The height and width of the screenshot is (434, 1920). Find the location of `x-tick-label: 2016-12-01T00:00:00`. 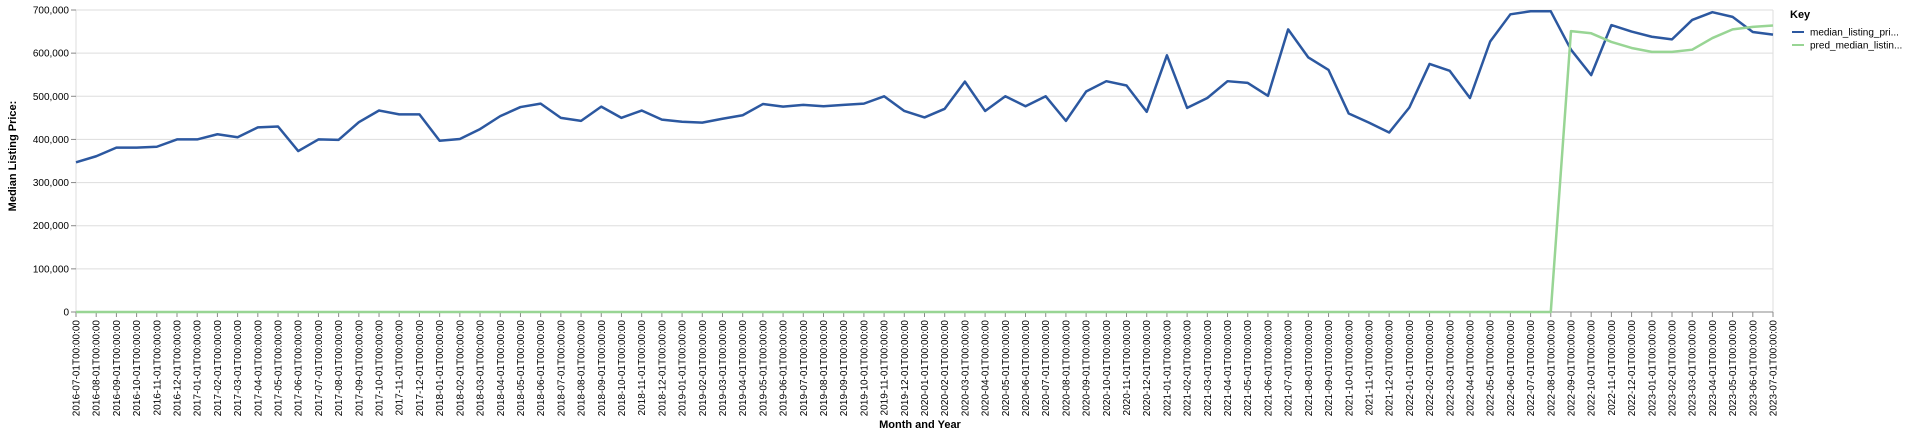

x-tick-label: 2016-12-01T00:00:00 is located at coordinates (178, 368).